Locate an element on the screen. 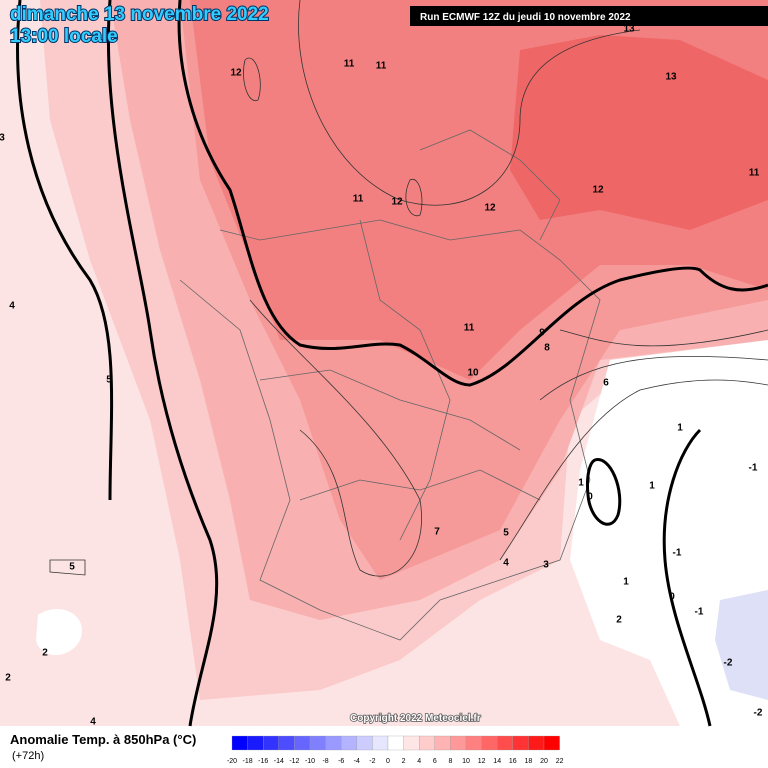 This screenshot has width=768, height=768. contour-label: 9 is located at coordinates (542, 333).